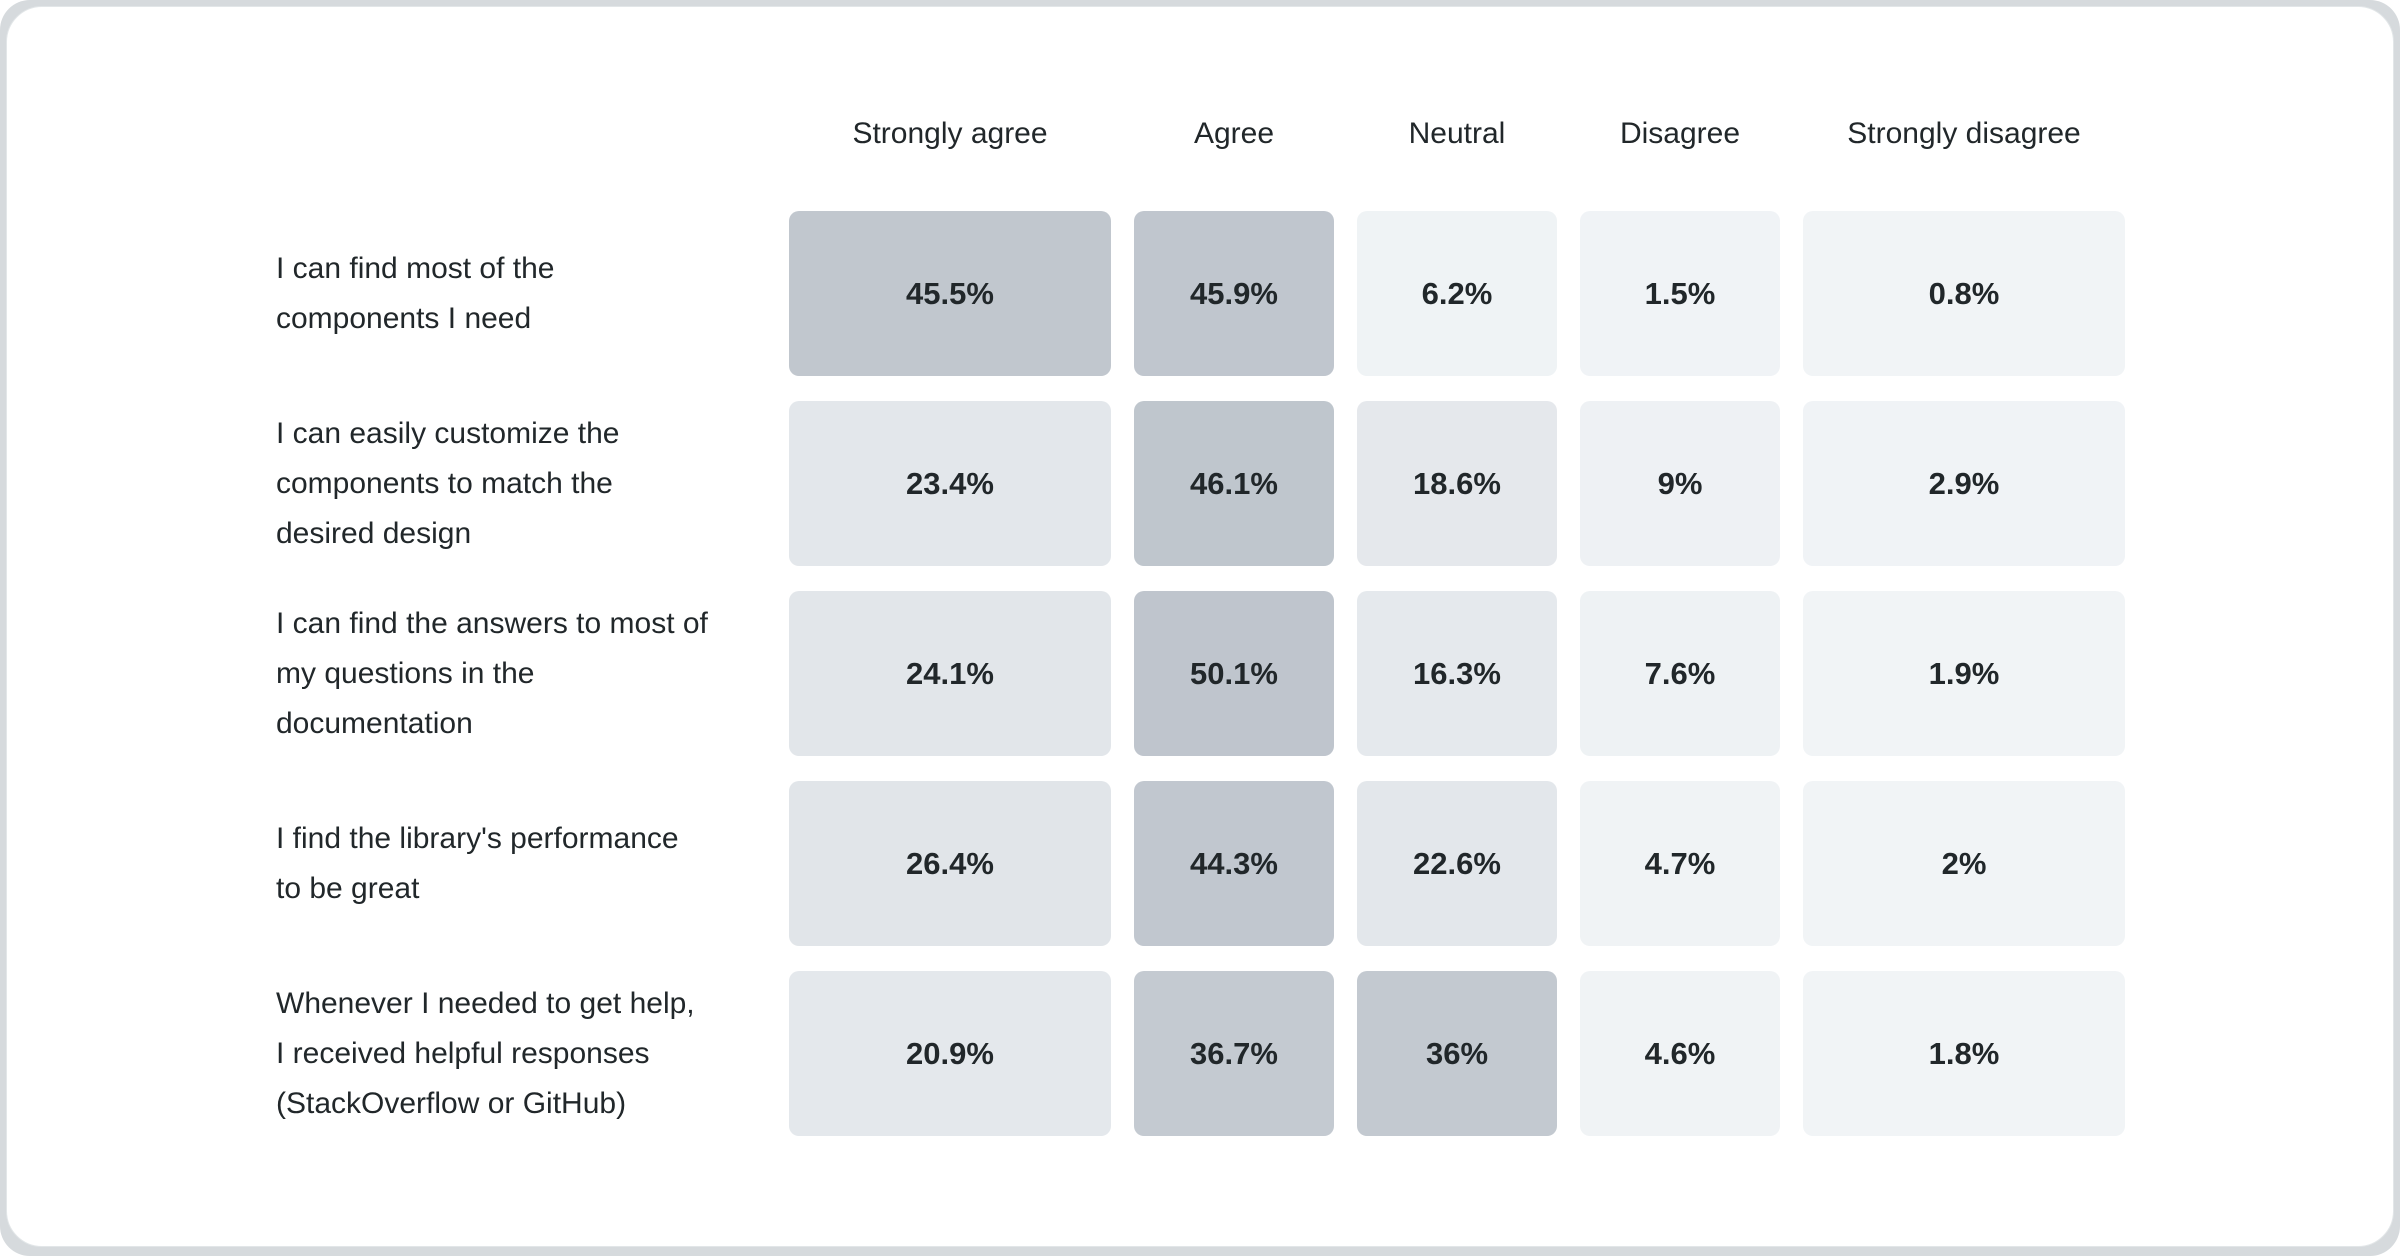 This screenshot has width=2400, height=1256. Describe the element at coordinates (1680, 483) in the screenshot. I see `heatmap-cell: 9%` at that location.